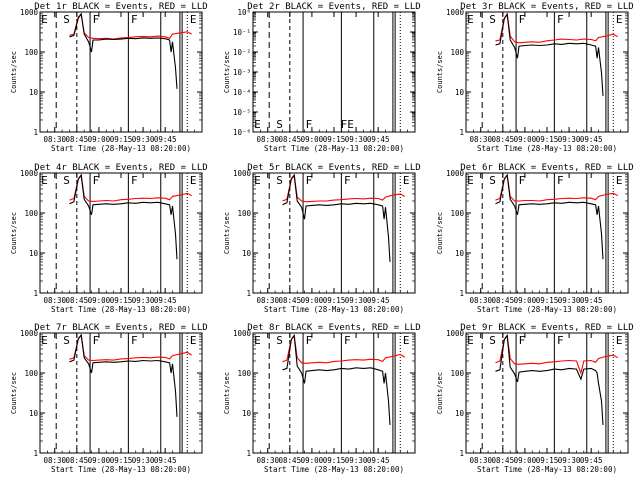 The height and width of the screenshot is (485, 640). Describe the element at coordinates (546, 168) in the screenshot. I see `panel-title: Det 6r BLACK = Events, RED = LLD` at that location.